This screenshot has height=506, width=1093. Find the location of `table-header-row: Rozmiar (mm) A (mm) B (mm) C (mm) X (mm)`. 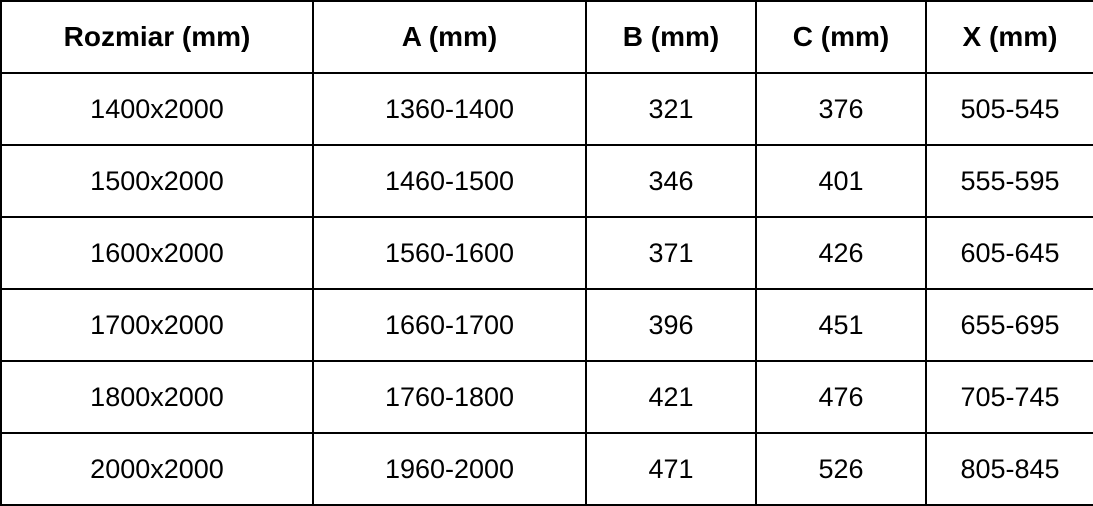

table-header-row: Rozmiar (mm) A (mm) B (mm) C (mm) X (mm) is located at coordinates (546, 37).